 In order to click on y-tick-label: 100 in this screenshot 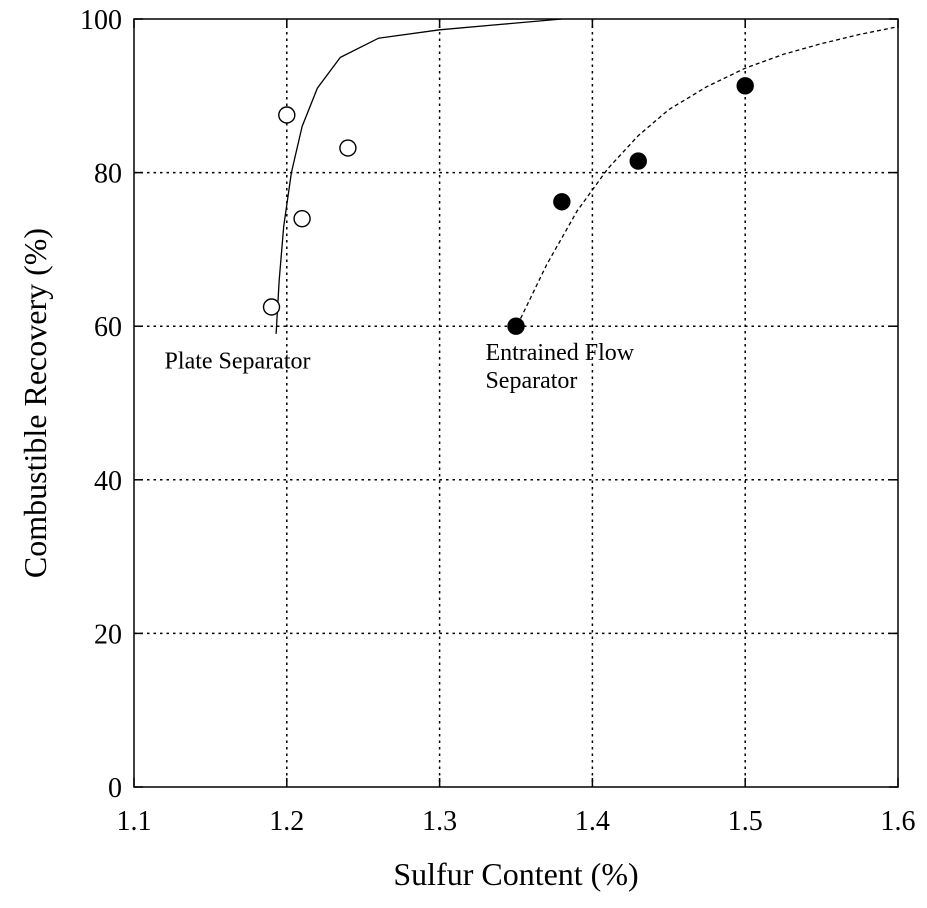, I will do `click(101, 20)`.